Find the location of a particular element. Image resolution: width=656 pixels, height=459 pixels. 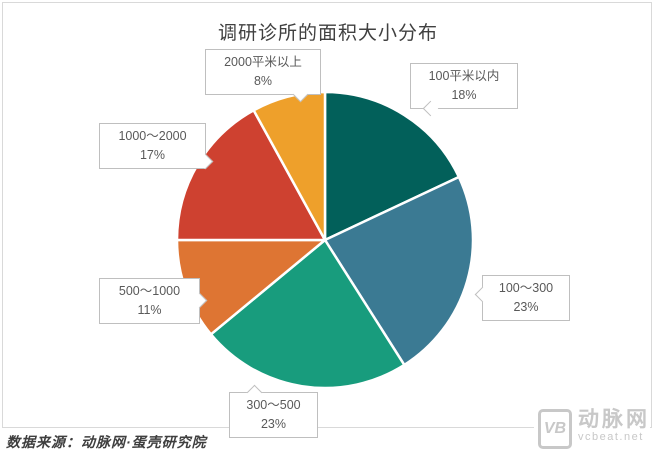

callout-label: 2000平米以上 is located at coordinates (263, 62).